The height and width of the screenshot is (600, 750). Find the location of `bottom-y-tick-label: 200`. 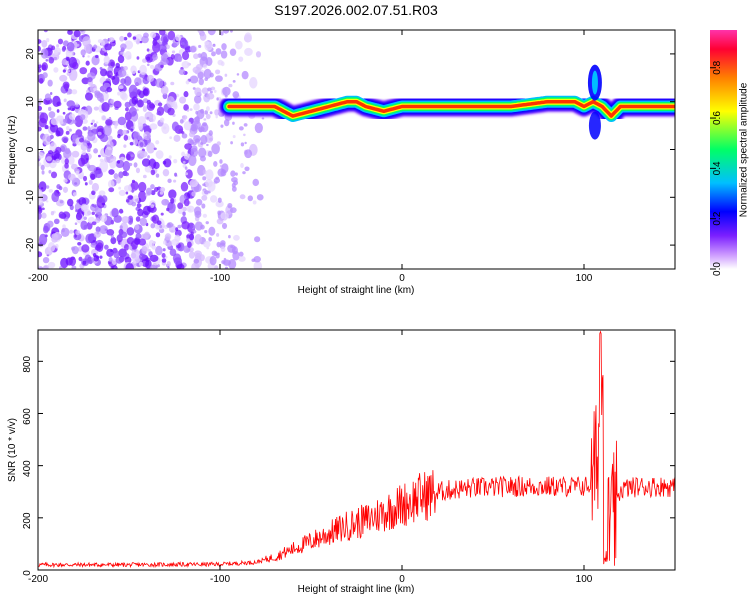

bottom-y-tick-label: 200 is located at coordinates (27, 520).